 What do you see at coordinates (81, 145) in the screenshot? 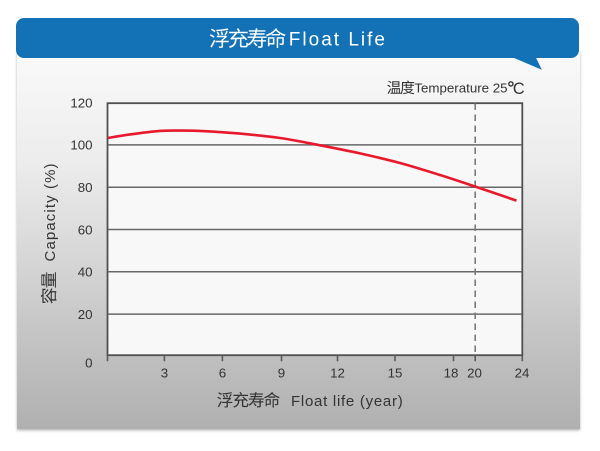
I see `svg-text: 100` at bounding box center [81, 145].